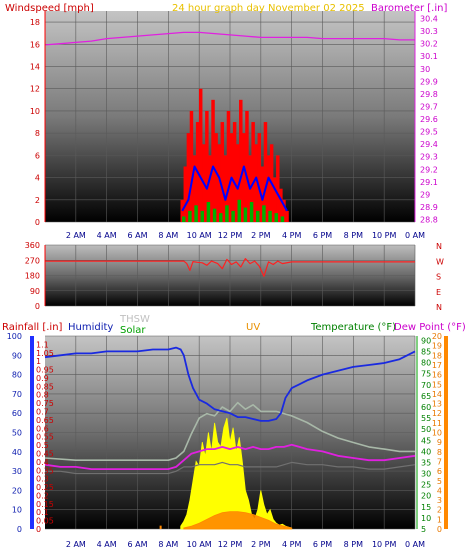  Describe the element at coordinates (42, 378) in the screenshot. I see `rainfall-tick-label: 0.9` at that location.